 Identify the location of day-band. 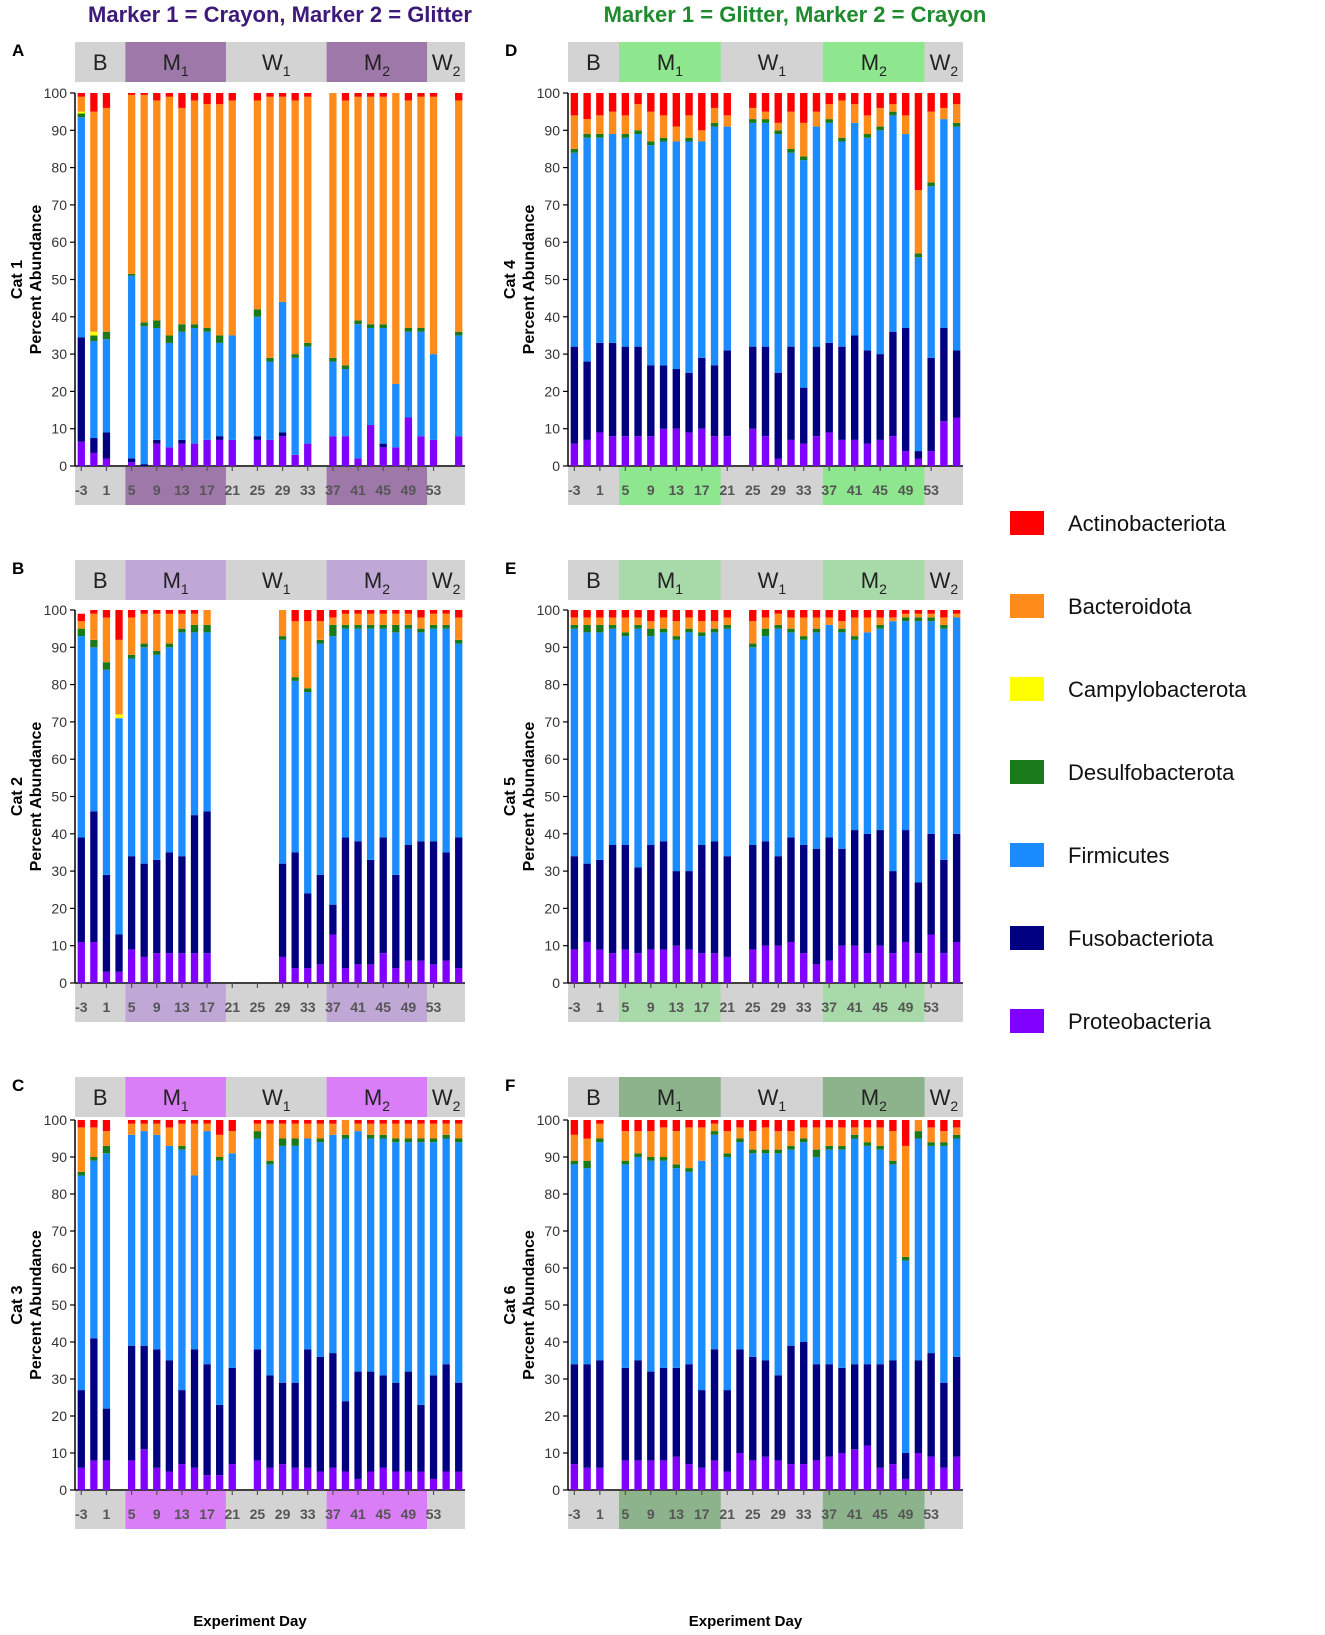
(100, 486).